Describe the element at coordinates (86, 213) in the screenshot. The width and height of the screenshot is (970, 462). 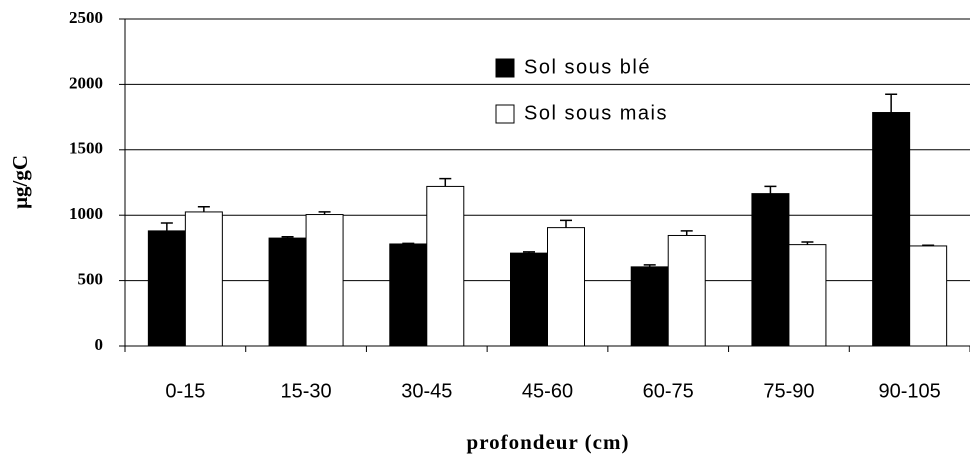
I see `y-tick-label: 1000` at that location.